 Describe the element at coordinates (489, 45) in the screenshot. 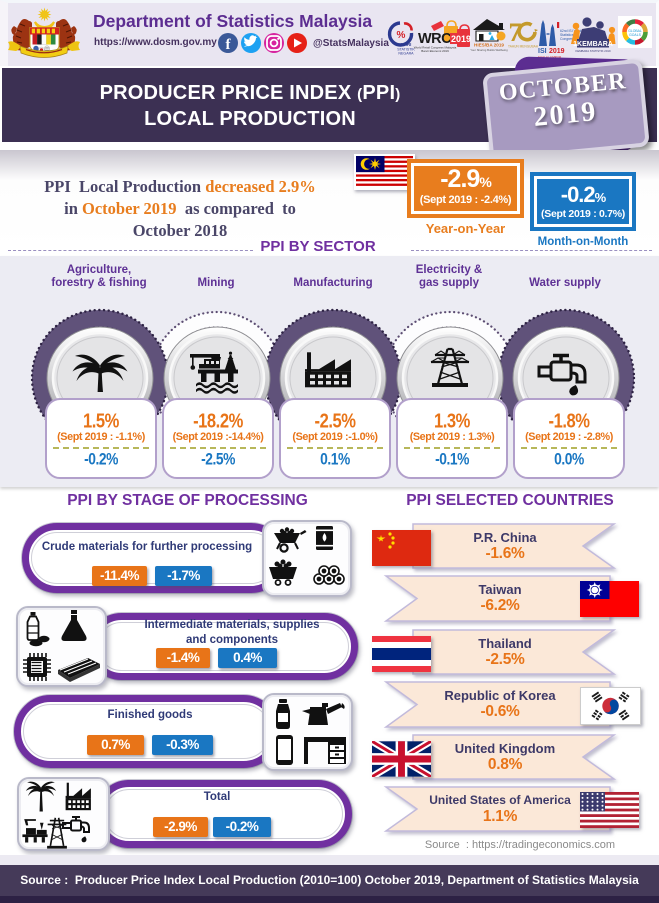

I see `svg-text: HIES/BA 2019` at that location.